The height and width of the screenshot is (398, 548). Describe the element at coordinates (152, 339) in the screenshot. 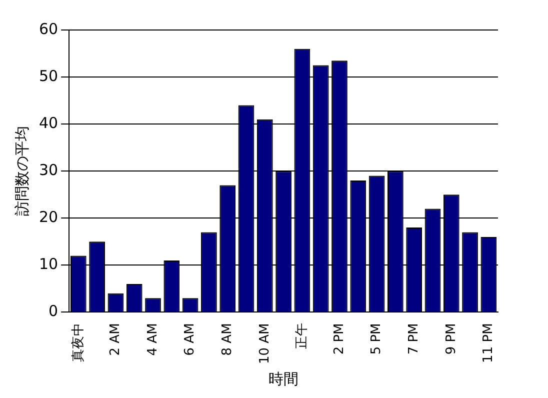

I see `x-tick-label: 4 AM` at that location.